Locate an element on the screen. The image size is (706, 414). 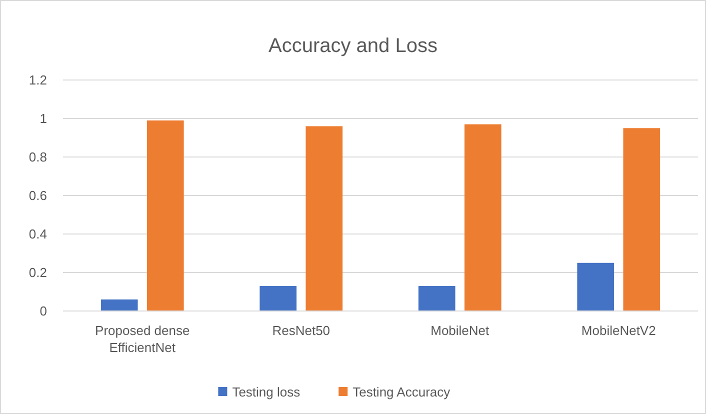
x-tick-label: MobileNetV2 is located at coordinates (618, 330).